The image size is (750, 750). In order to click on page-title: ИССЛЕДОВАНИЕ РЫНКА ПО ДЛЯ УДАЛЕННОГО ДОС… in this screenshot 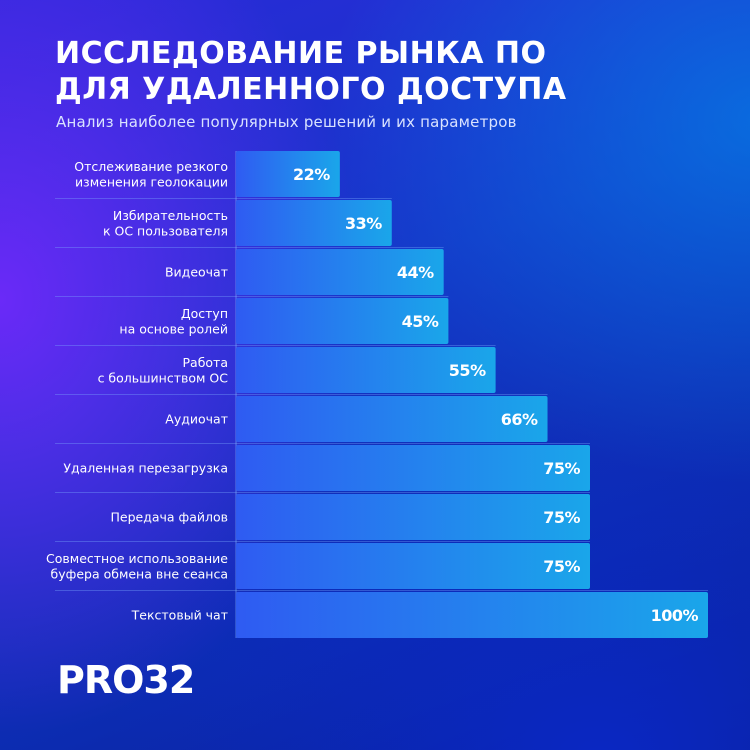, I will do `click(385, 72)`.